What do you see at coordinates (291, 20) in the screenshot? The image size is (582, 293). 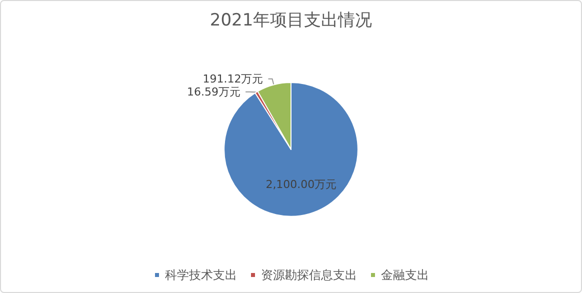 I see `chart-title: 2021年项目支出情况` at bounding box center [291, 20].